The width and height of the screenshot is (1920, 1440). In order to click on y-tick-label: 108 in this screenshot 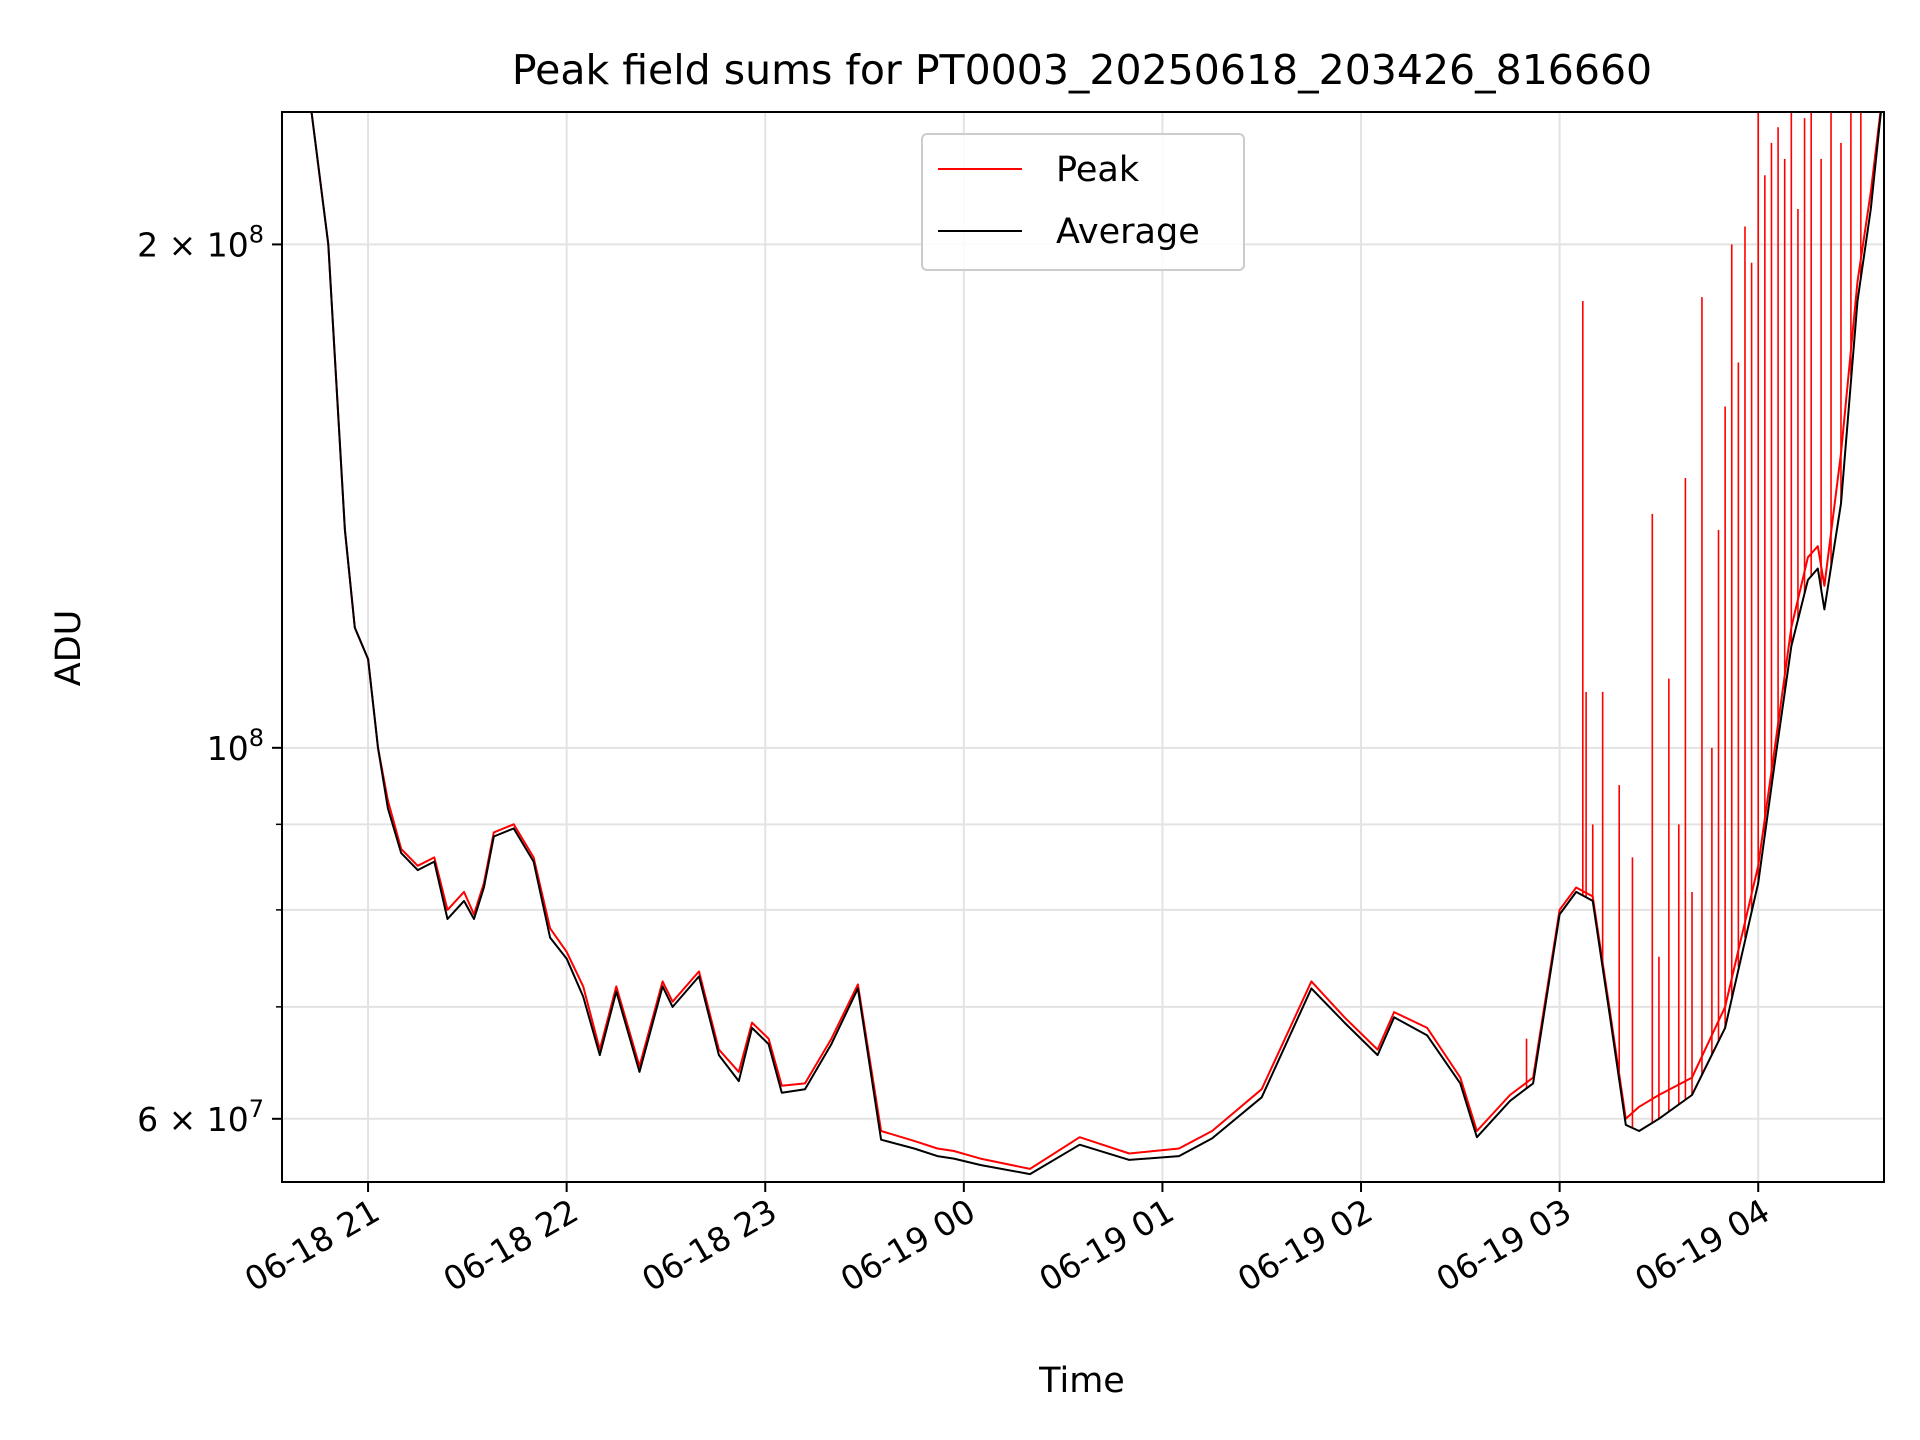, I will do `click(235, 746)`.